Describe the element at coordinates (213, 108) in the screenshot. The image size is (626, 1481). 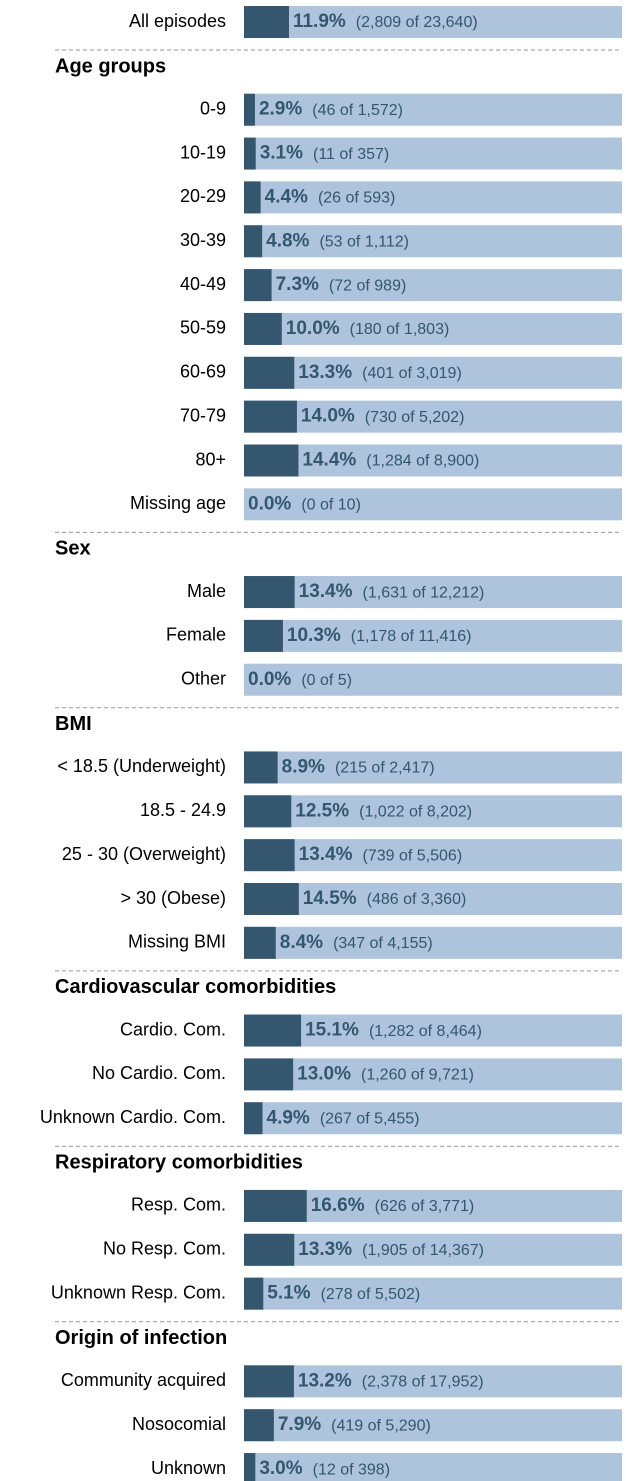
I see `row-label: 0-9` at that location.